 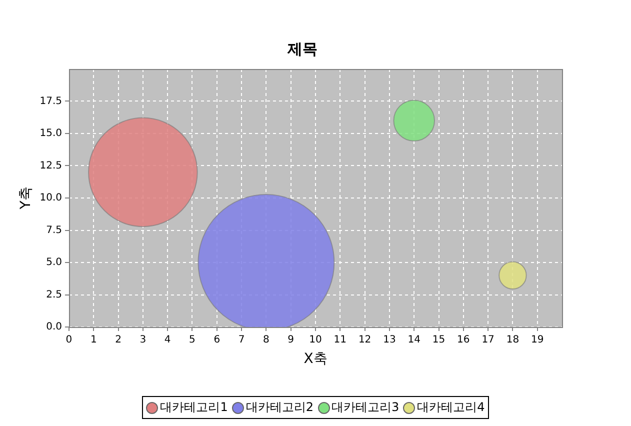 I want to click on x-tick-label: 15, so click(x=439, y=340).